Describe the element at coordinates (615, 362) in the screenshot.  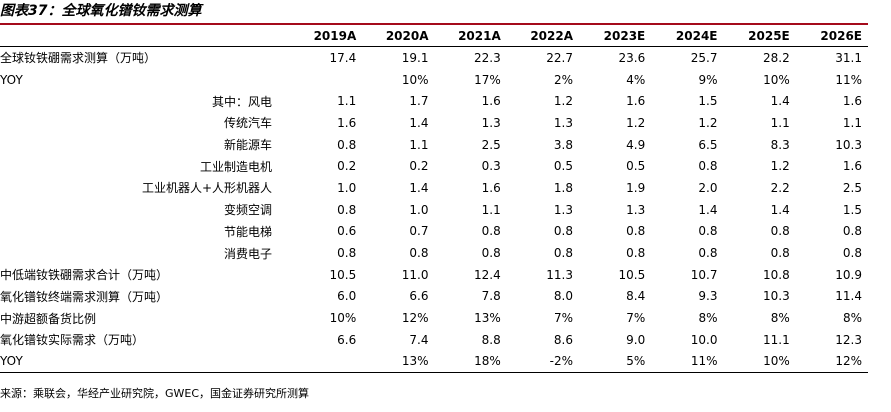
I see `table-cell: 5%` at that location.